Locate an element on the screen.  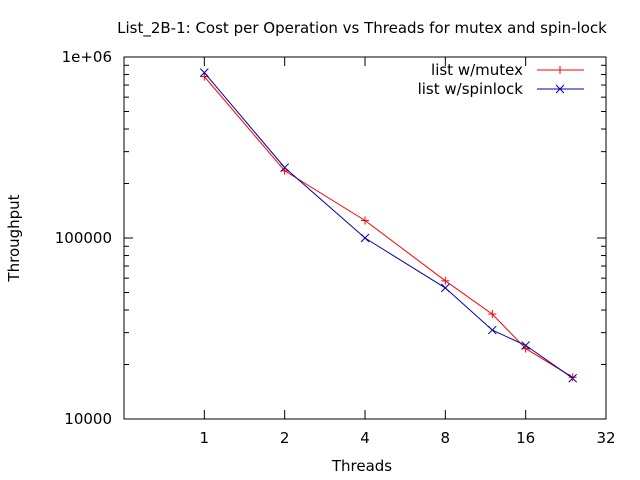
legend-label: list w/mutex is located at coordinates (477, 70).